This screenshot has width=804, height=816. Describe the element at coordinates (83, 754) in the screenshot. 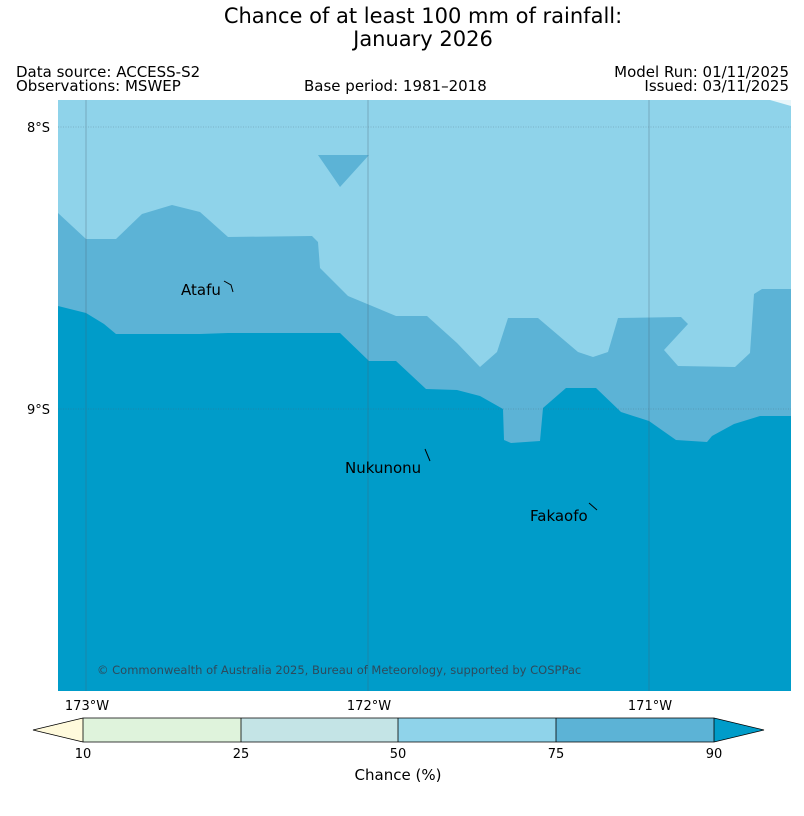

I see `colorbar-tick-10: 10` at that location.